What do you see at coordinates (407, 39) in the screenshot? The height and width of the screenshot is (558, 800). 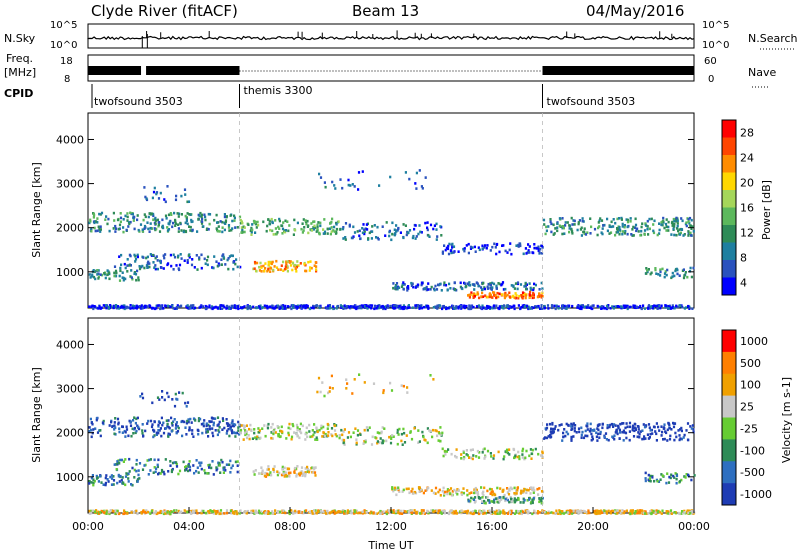 I see `nsky-series-spikes` at bounding box center [407, 39].